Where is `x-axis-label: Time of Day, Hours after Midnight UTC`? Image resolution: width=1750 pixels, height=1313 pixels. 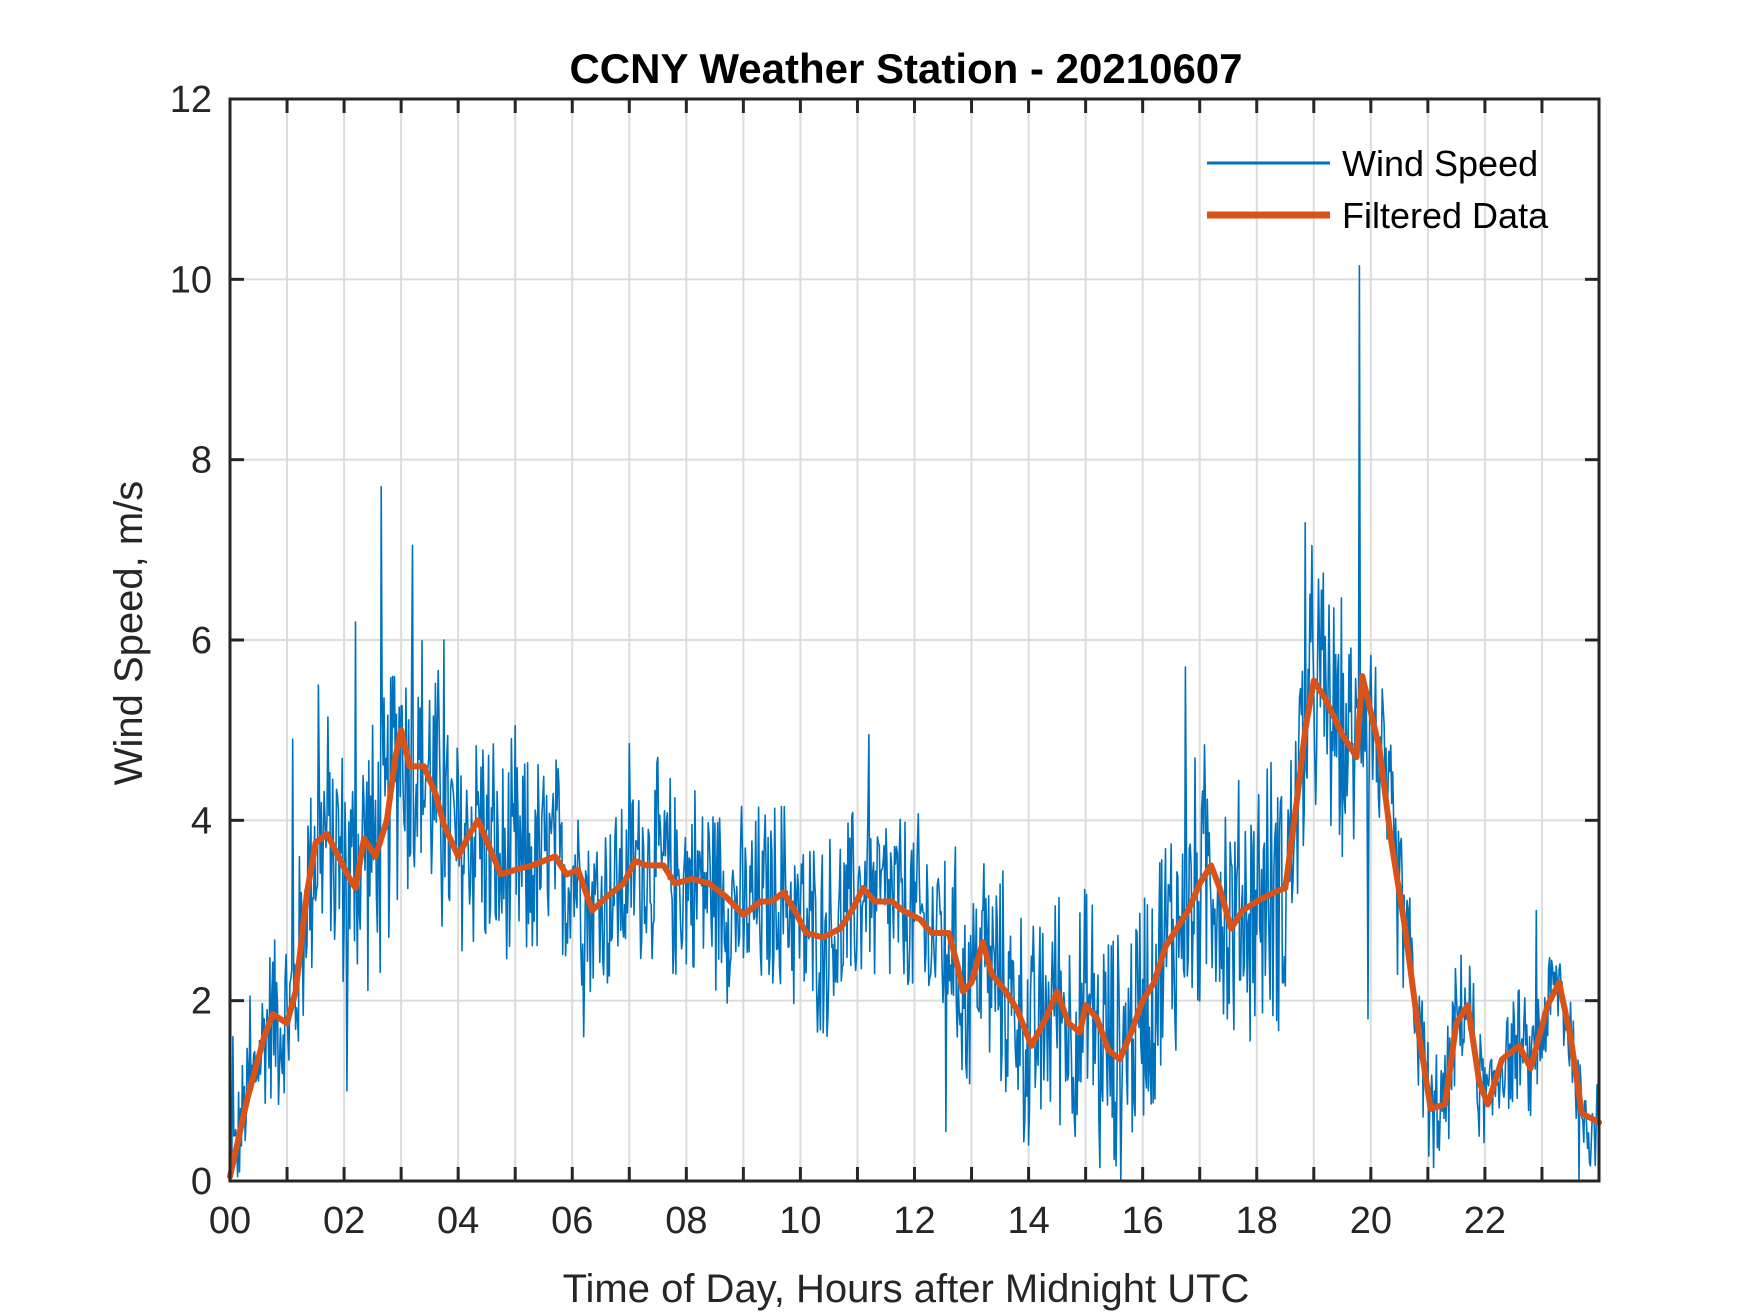 x-axis-label: Time of Day, Hours after Midnight UTC is located at coordinates (906, 1289).